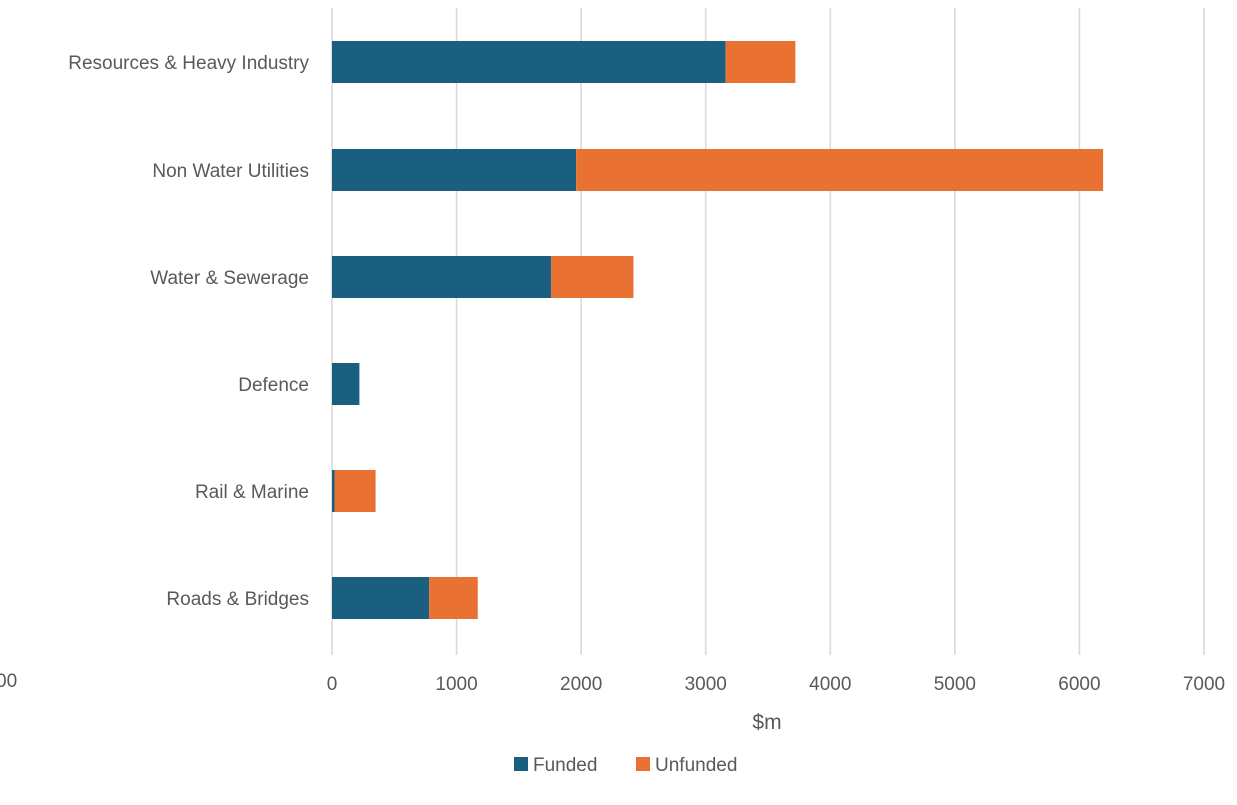 The width and height of the screenshot is (1237, 805). I want to click on x-tick-label: 1000, so click(456, 684).